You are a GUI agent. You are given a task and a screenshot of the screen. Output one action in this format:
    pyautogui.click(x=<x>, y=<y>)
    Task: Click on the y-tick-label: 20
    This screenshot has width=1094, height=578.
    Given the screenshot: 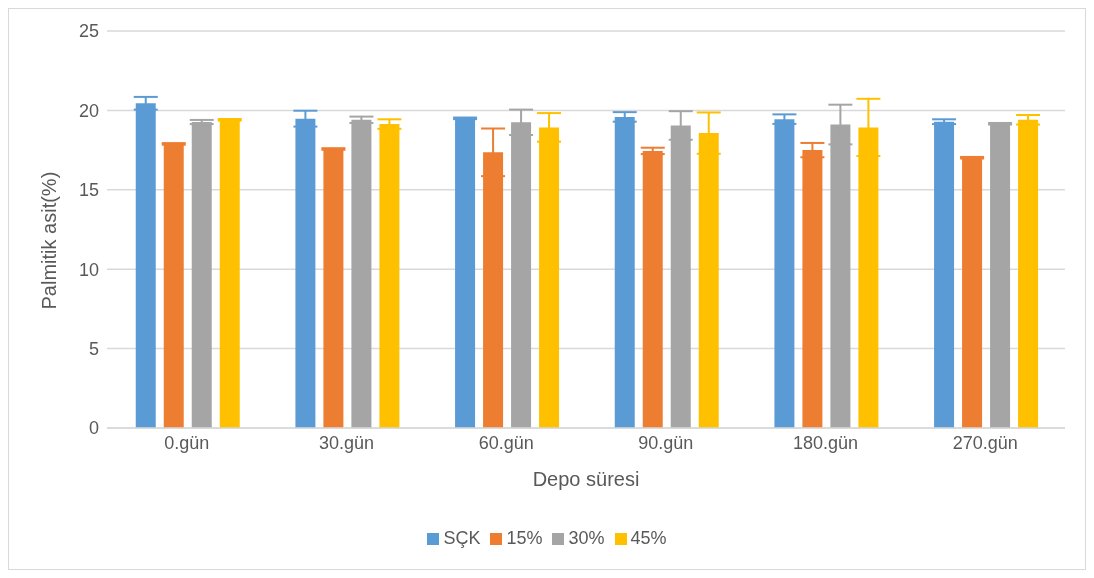 What is the action you would take?
    pyautogui.click(x=88, y=110)
    